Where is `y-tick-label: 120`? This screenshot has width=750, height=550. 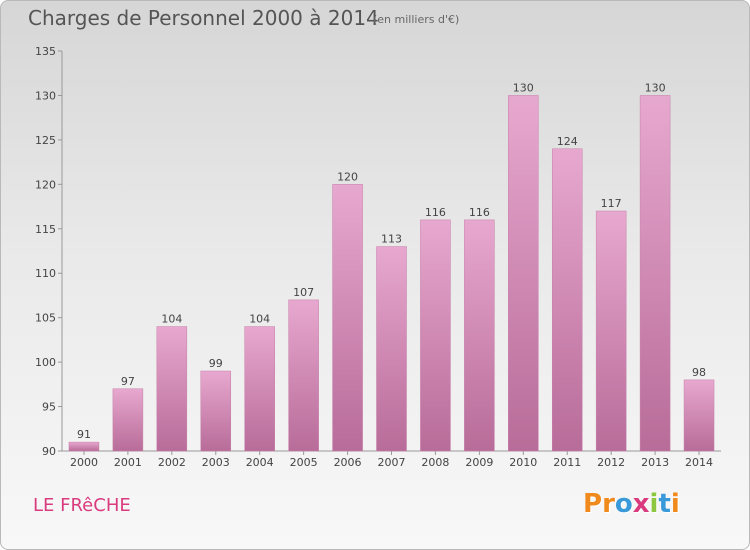 y-tick-label: 120 is located at coordinates (45, 184).